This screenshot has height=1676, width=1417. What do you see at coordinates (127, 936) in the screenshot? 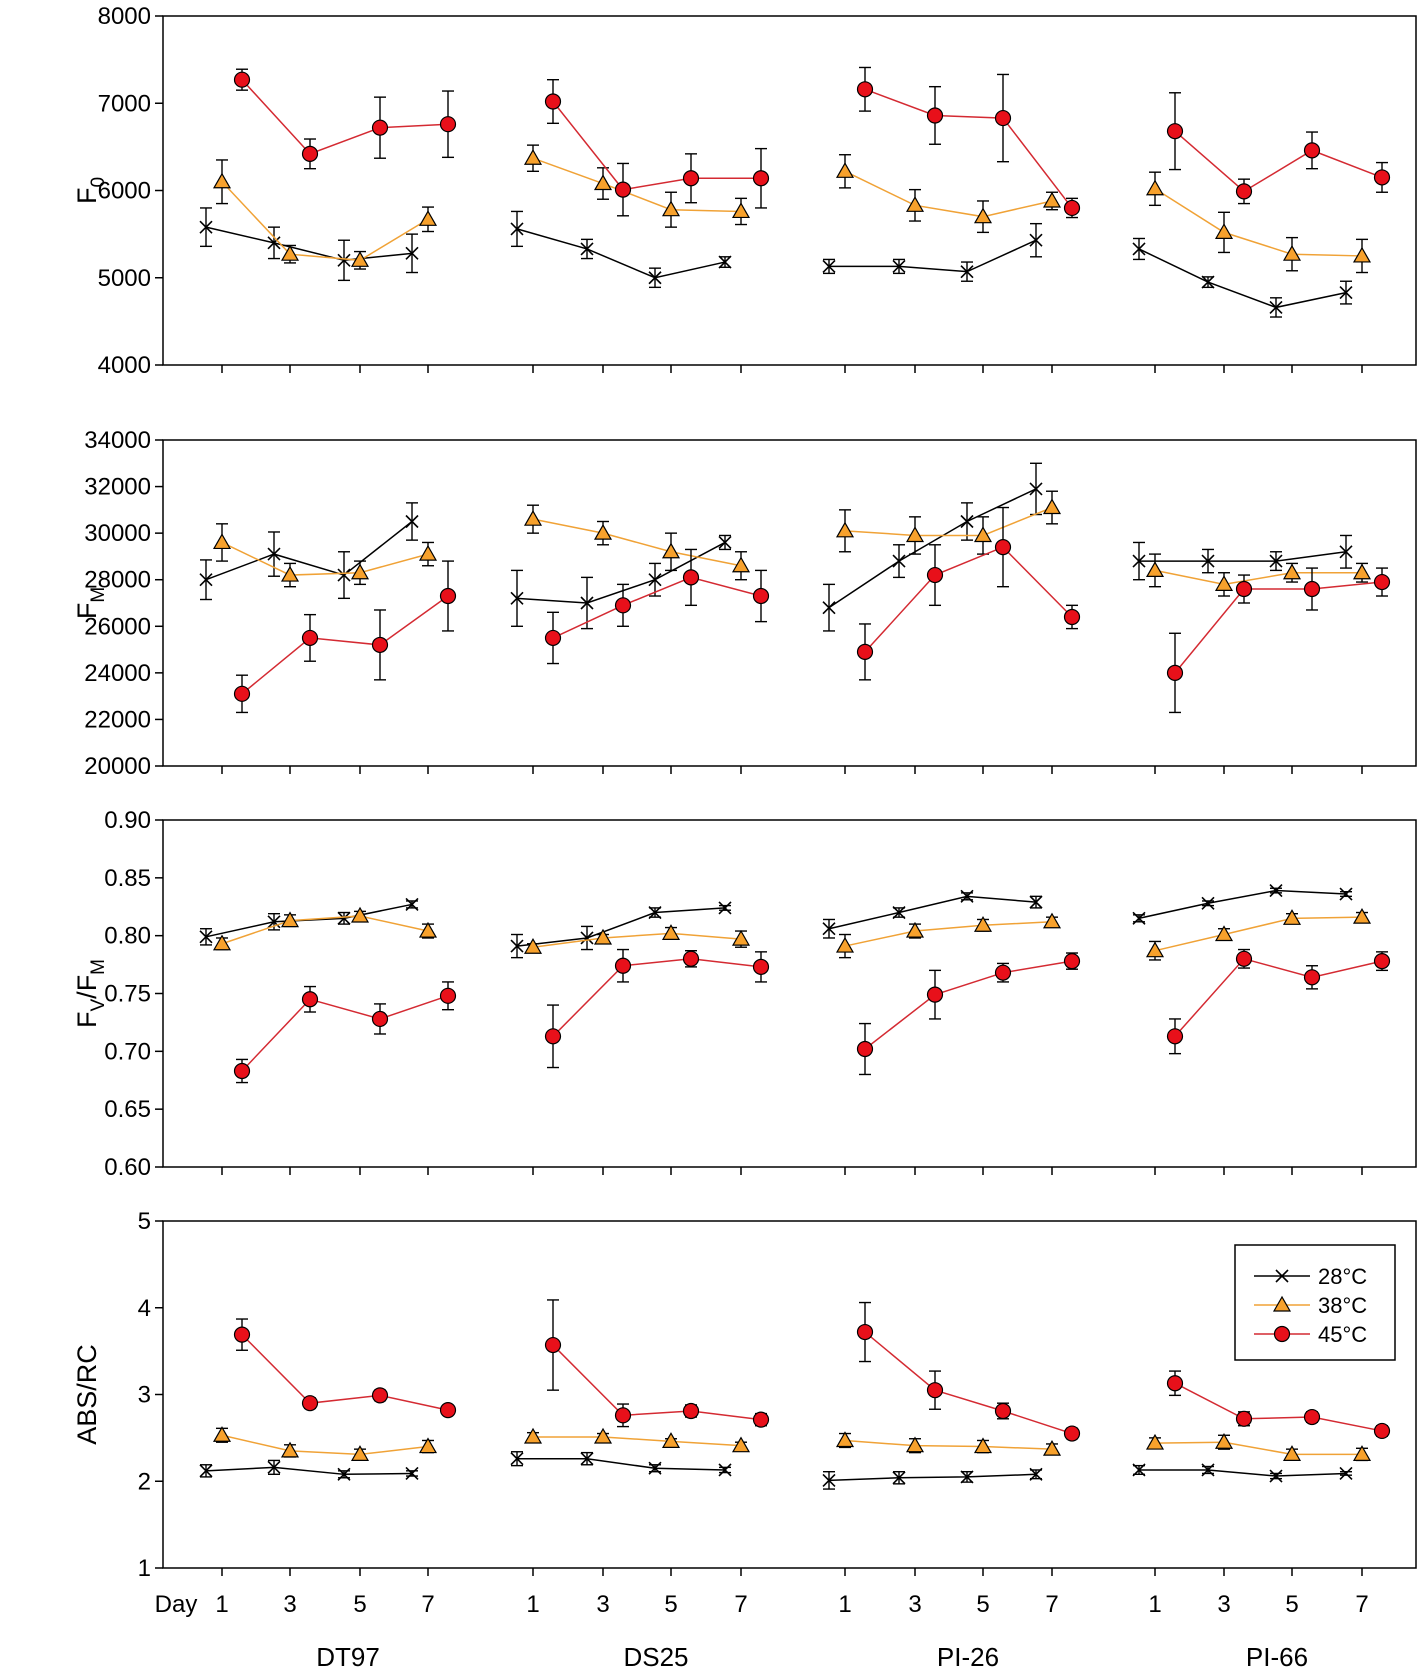
I see `y-tick-label: 0.80` at bounding box center [127, 936].